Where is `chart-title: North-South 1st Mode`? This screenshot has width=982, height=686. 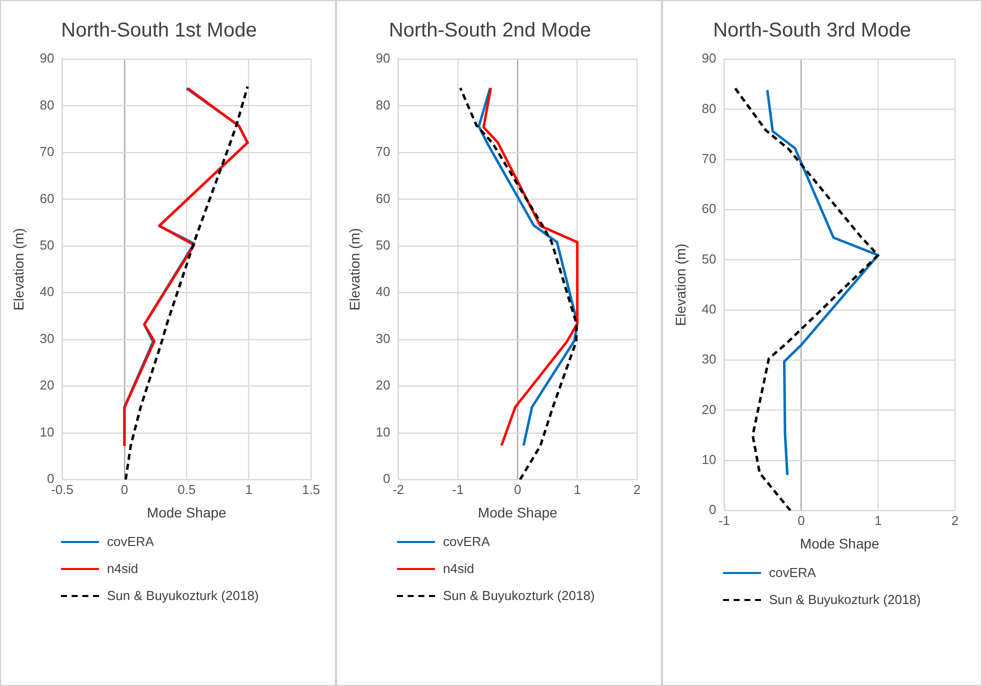 chart-title: North-South 1st Mode is located at coordinates (159, 31).